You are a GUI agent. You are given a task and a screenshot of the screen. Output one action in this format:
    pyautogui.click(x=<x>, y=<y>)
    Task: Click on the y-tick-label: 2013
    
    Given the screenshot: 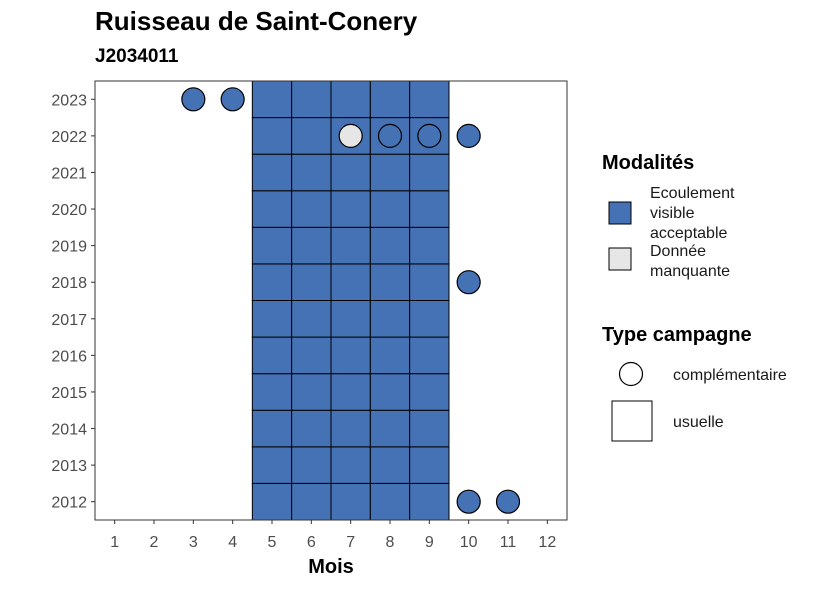 What is the action you would take?
    pyautogui.click(x=69, y=466)
    